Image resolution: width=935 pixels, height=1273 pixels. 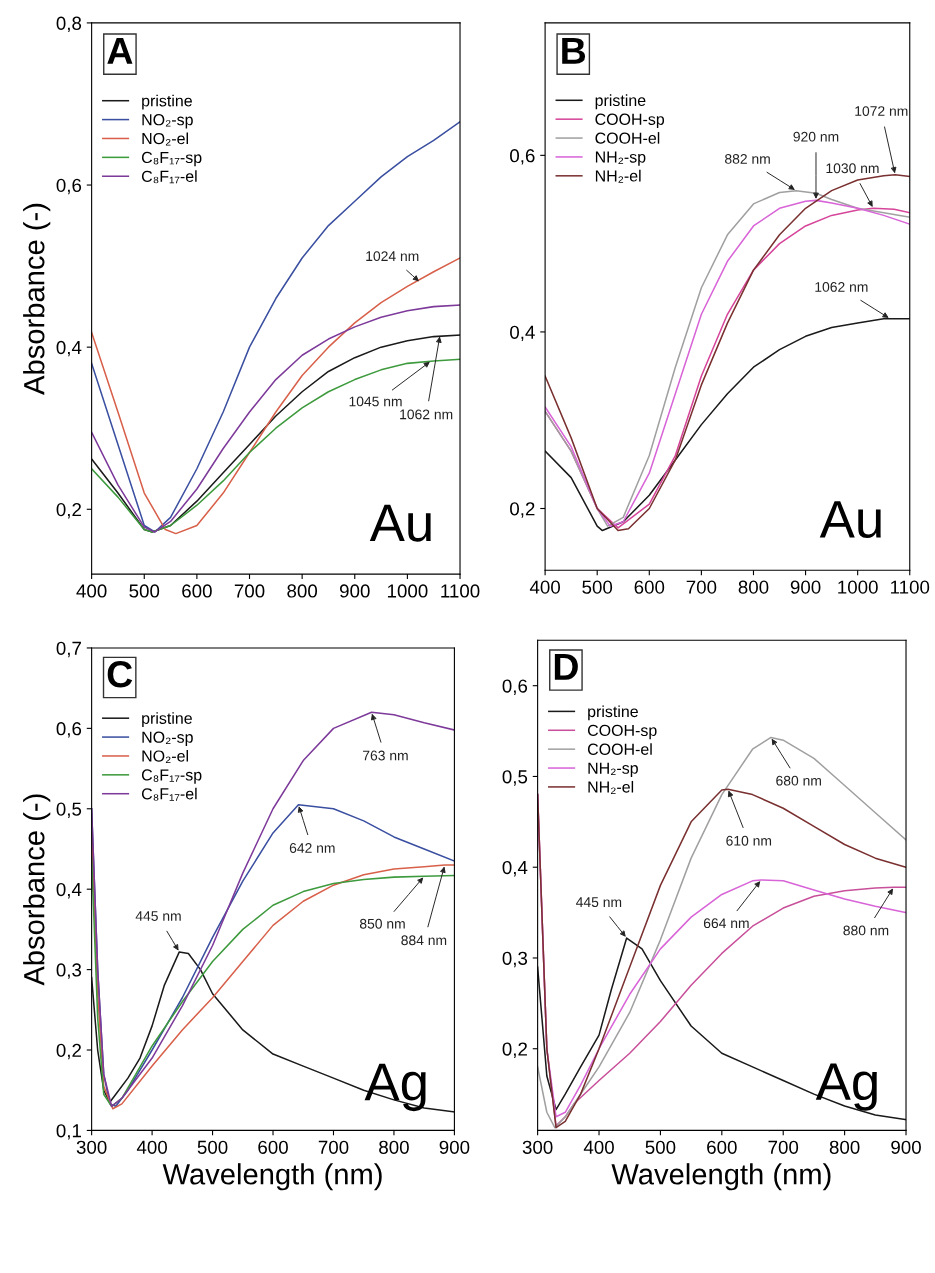 I want to click on annotation: 1024 nm, so click(x=392, y=256).